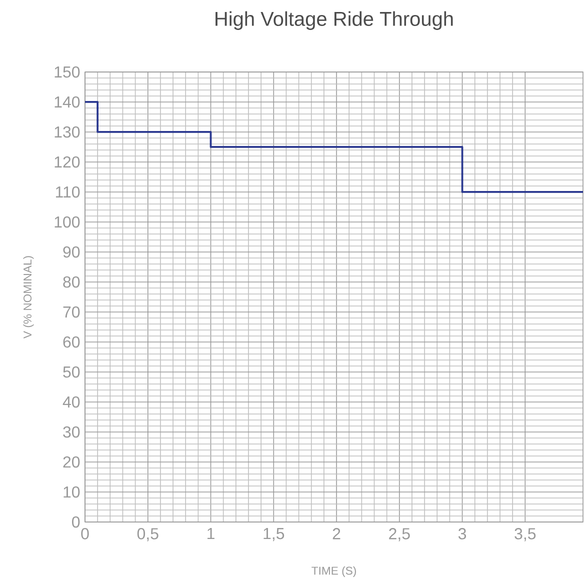 Image resolution: width=585 pixels, height=588 pixels. What do you see at coordinates (399, 535) in the screenshot?
I see `x-tick-label: 2,5` at bounding box center [399, 535].